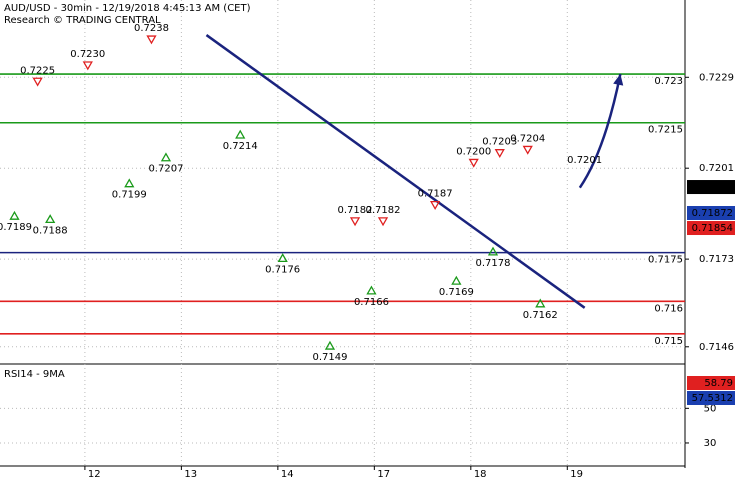 Image resolution: width=735 pixels, height=480 pixels. What do you see at coordinates (190, 474) in the screenshot?
I see `x-tick-label: 13` at bounding box center [190, 474].